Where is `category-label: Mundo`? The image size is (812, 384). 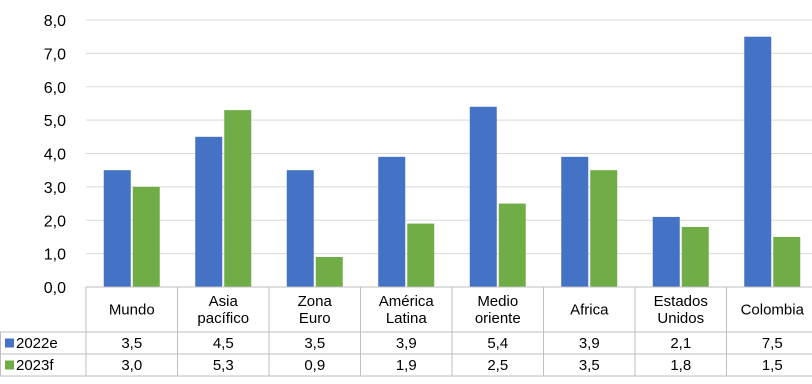
category-label: Mundo is located at coordinates (132, 310).